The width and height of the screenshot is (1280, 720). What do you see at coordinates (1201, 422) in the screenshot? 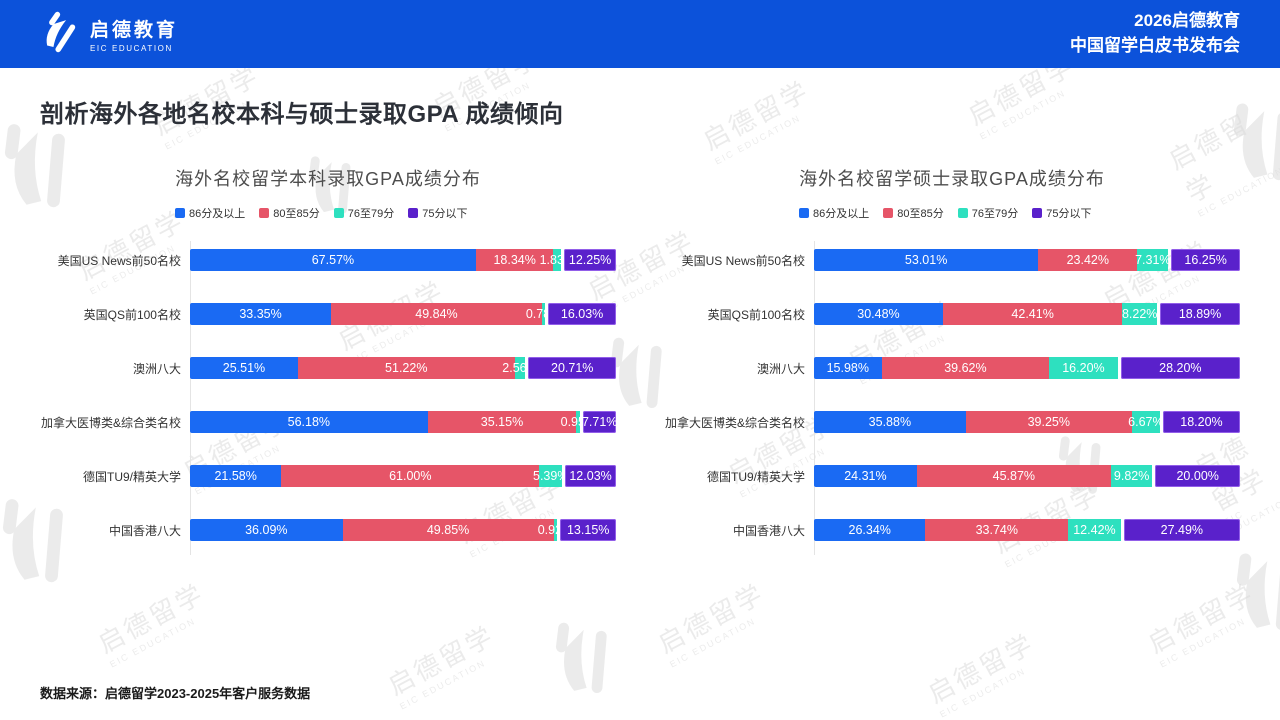
I see `segment-value-label: 18.20%` at bounding box center [1201, 422].